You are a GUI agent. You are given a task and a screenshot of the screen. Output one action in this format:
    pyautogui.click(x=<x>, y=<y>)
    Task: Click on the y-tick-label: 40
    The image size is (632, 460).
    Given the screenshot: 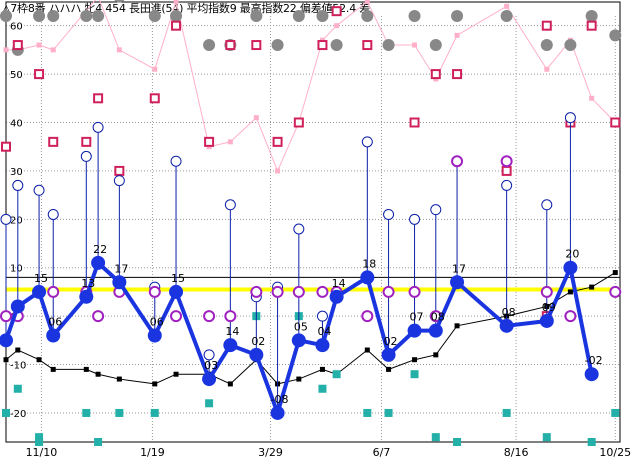 What is the action you would take?
    pyautogui.click(x=16, y=124)
    